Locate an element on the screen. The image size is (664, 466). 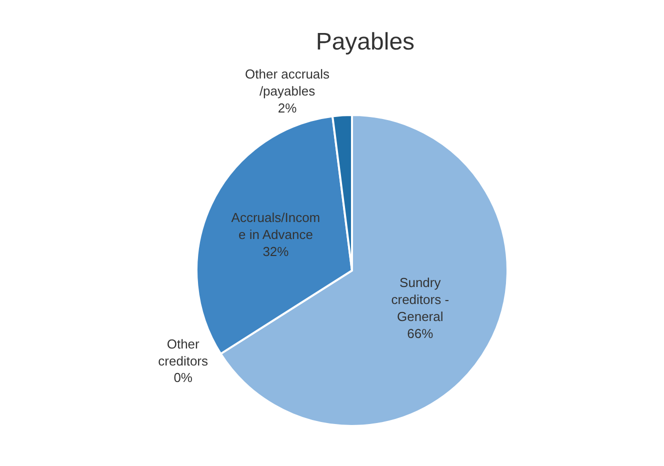
slice-label: Other accruals/payables is located at coordinates (287, 82).